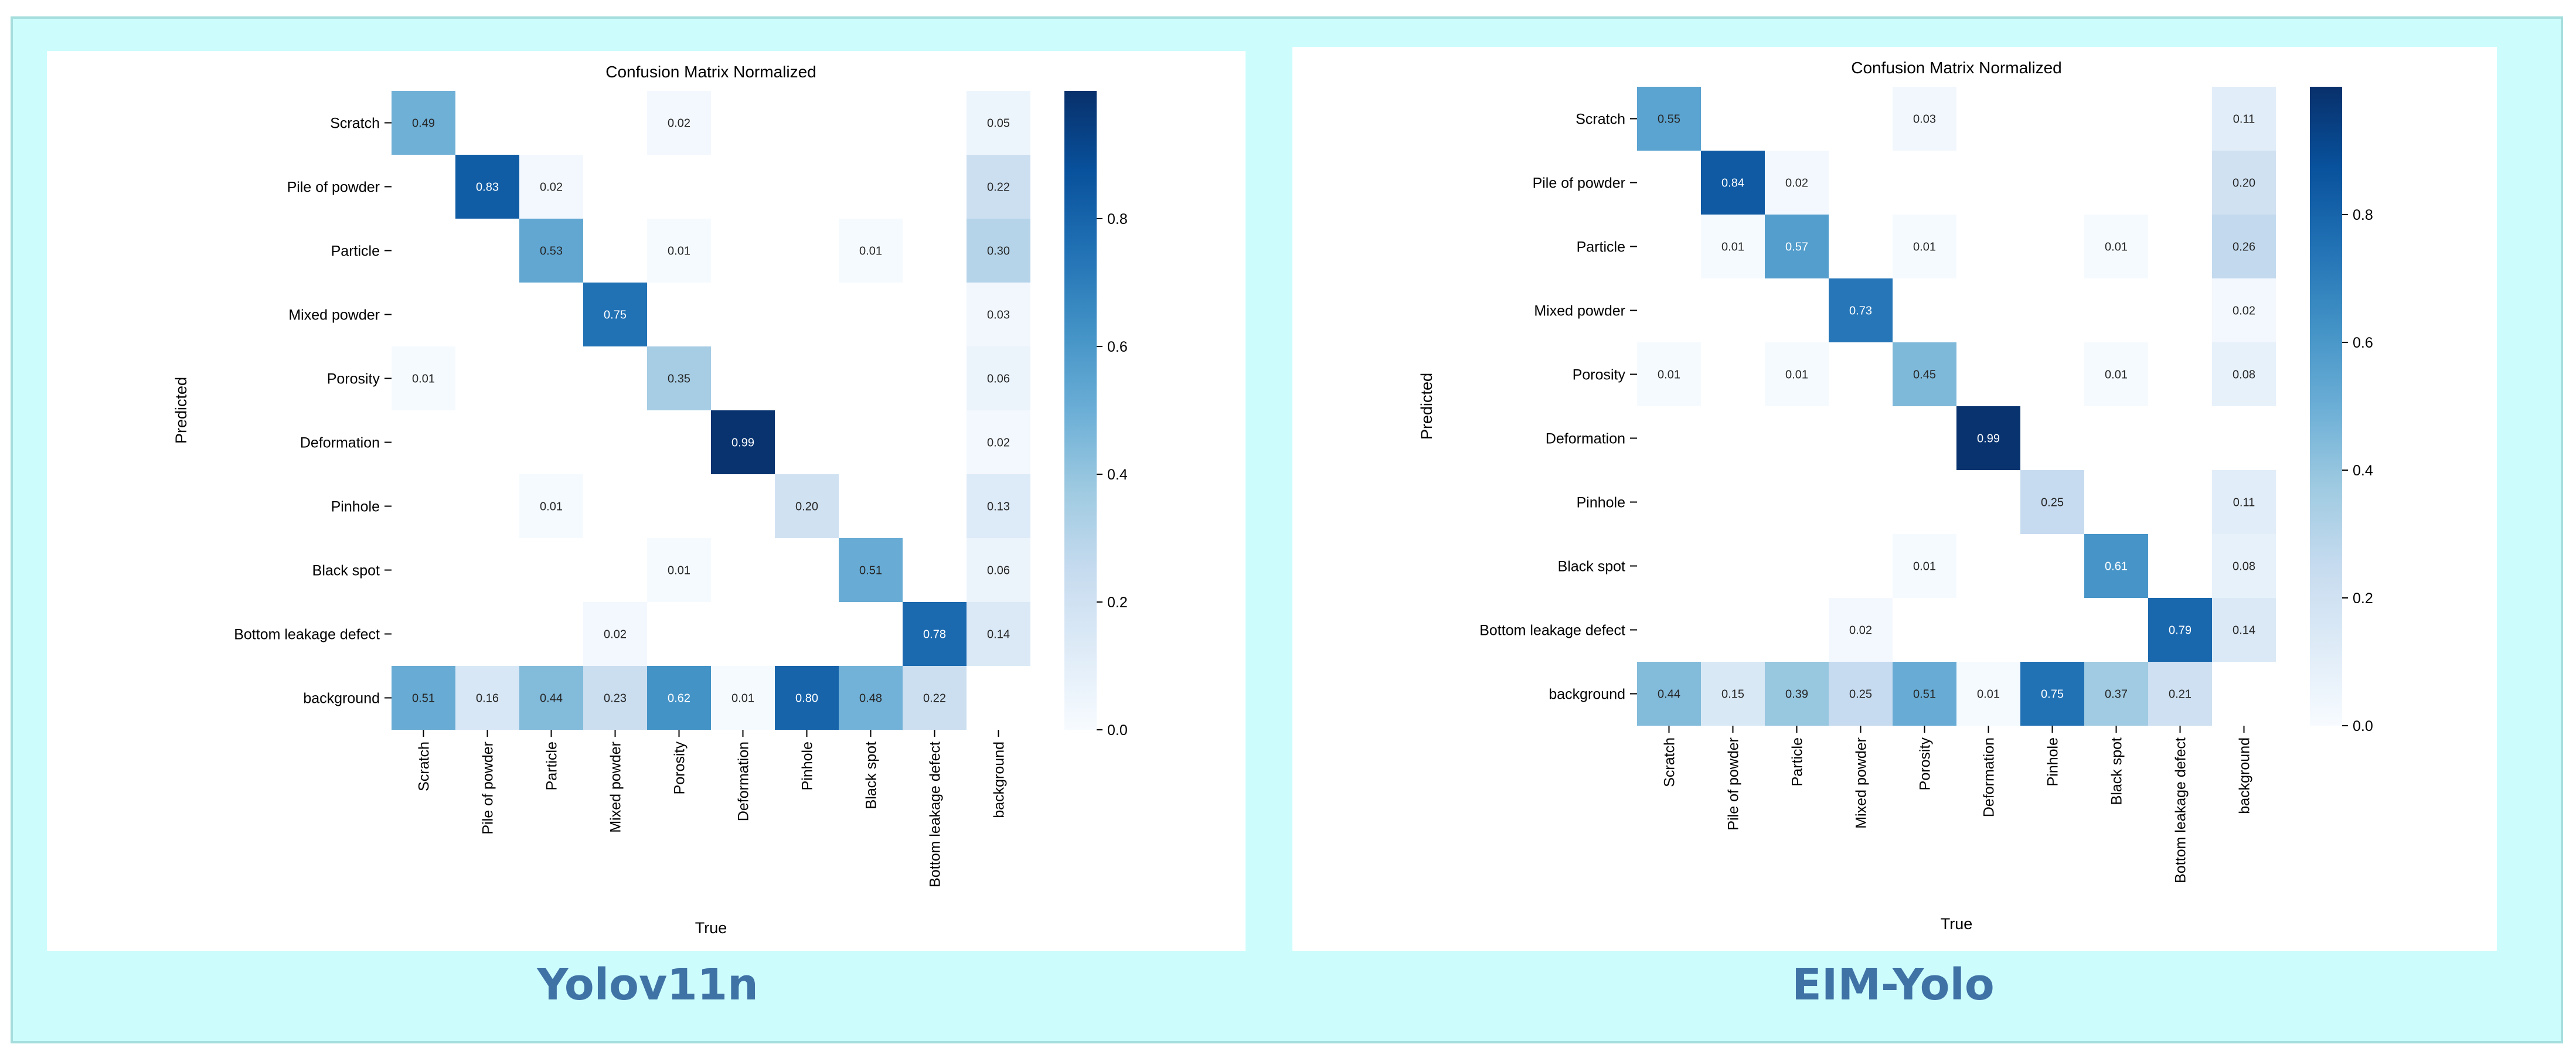  Describe the element at coordinates (2244, 375) in the screenshot. I see `cell-value-label: 0.08` at that location.